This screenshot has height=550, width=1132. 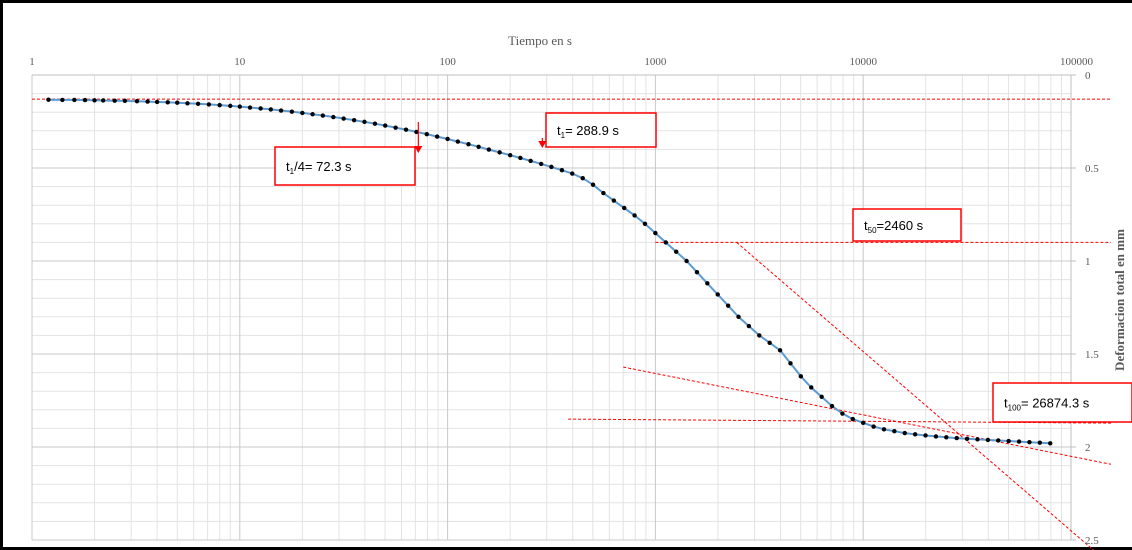 What do you see at coordinates (1088, 76) in the screenshot?
I see `y-tick-label: 0` at bounding box center [1088, 76].